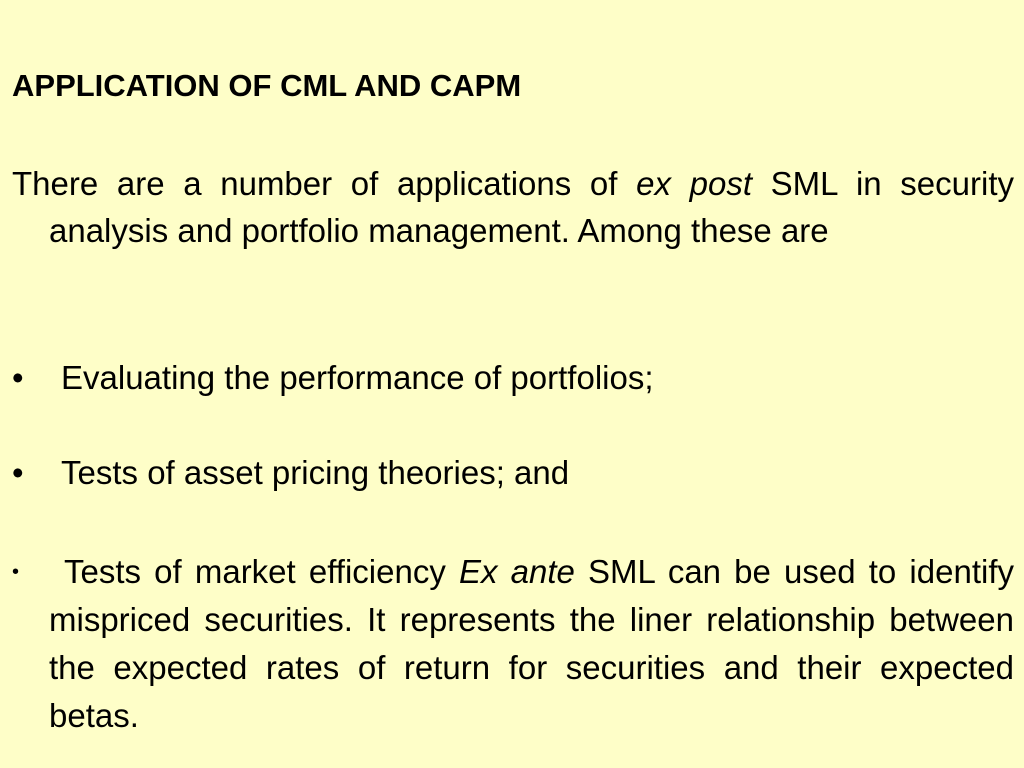  I want to click on bullet-text-before: Tests of market efficiency, so click(261, 571).